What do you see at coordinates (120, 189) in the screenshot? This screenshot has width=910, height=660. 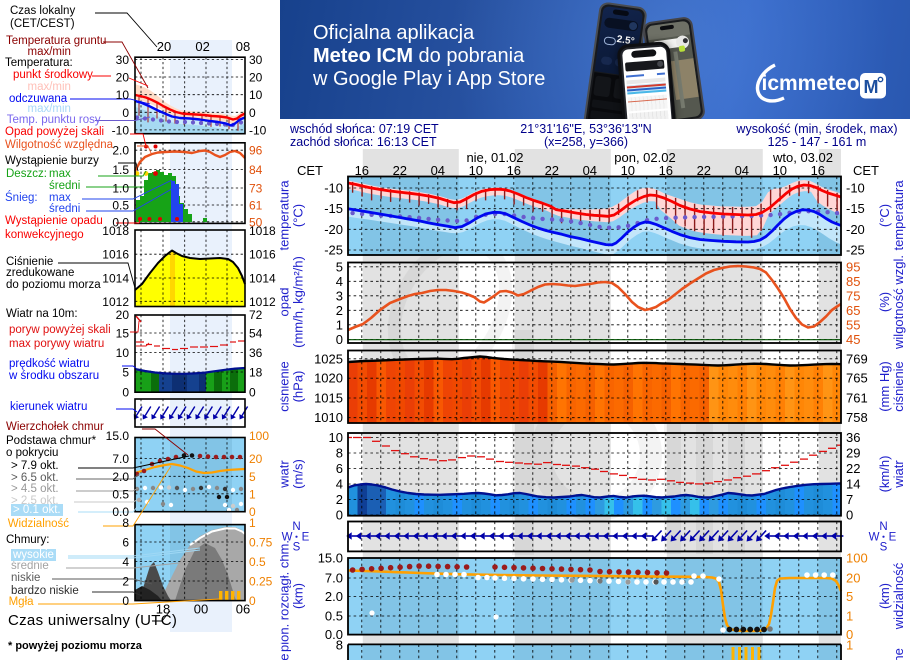 I see `svg-text: 1.0` at bounding box center [120, 189].